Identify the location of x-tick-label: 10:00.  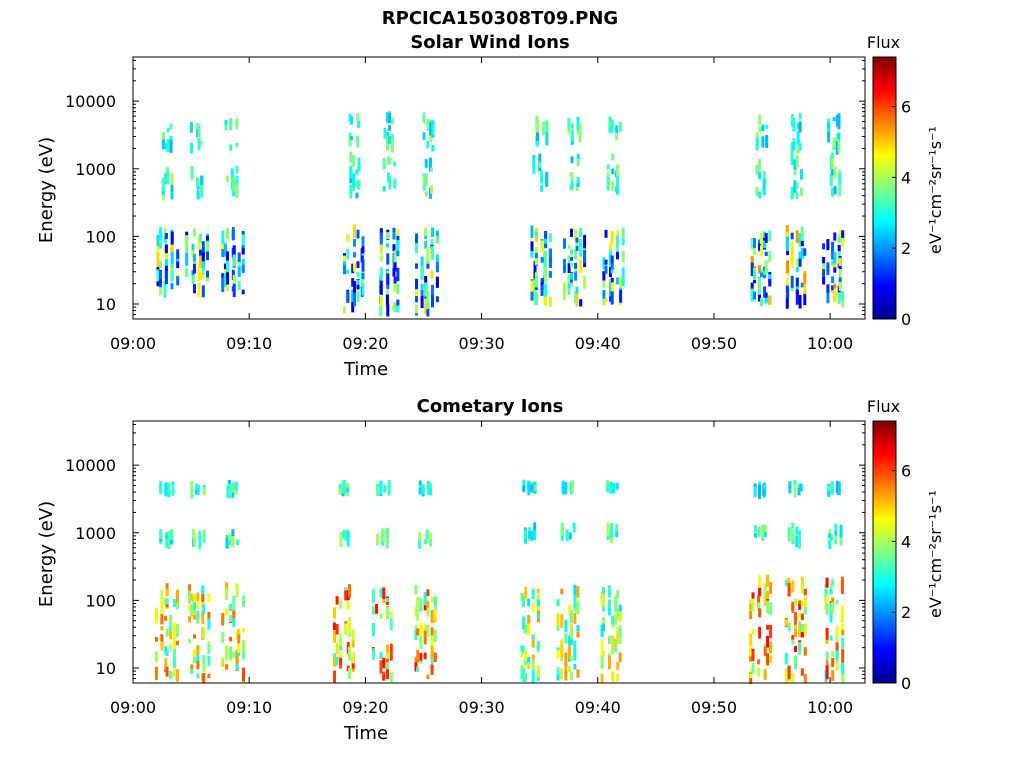
(830, 707).